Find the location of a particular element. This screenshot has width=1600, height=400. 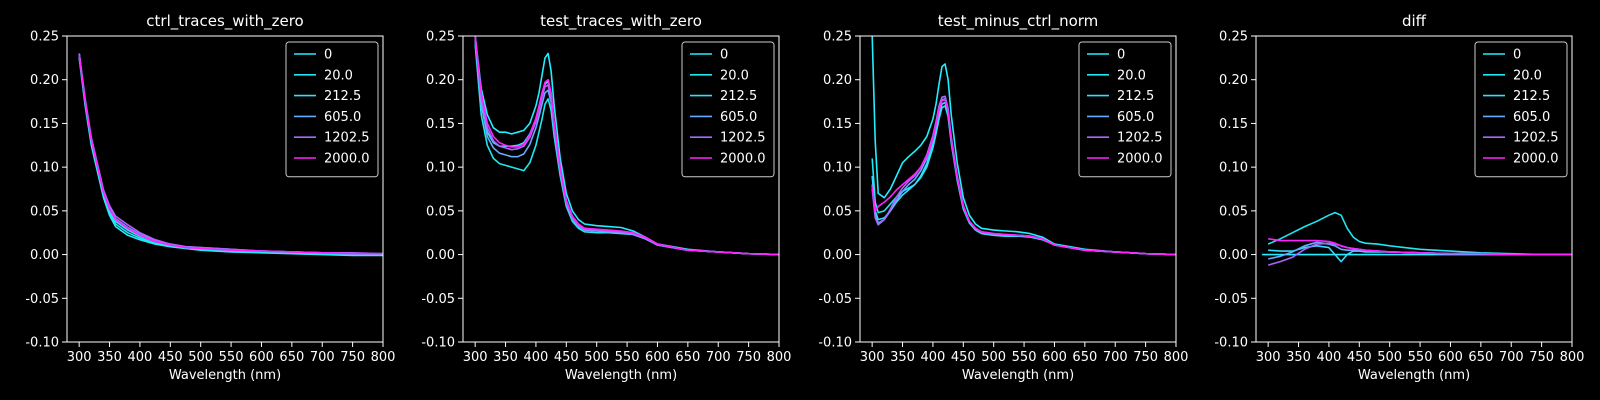

chart-title: diff is located at coordinates (1414, 21).